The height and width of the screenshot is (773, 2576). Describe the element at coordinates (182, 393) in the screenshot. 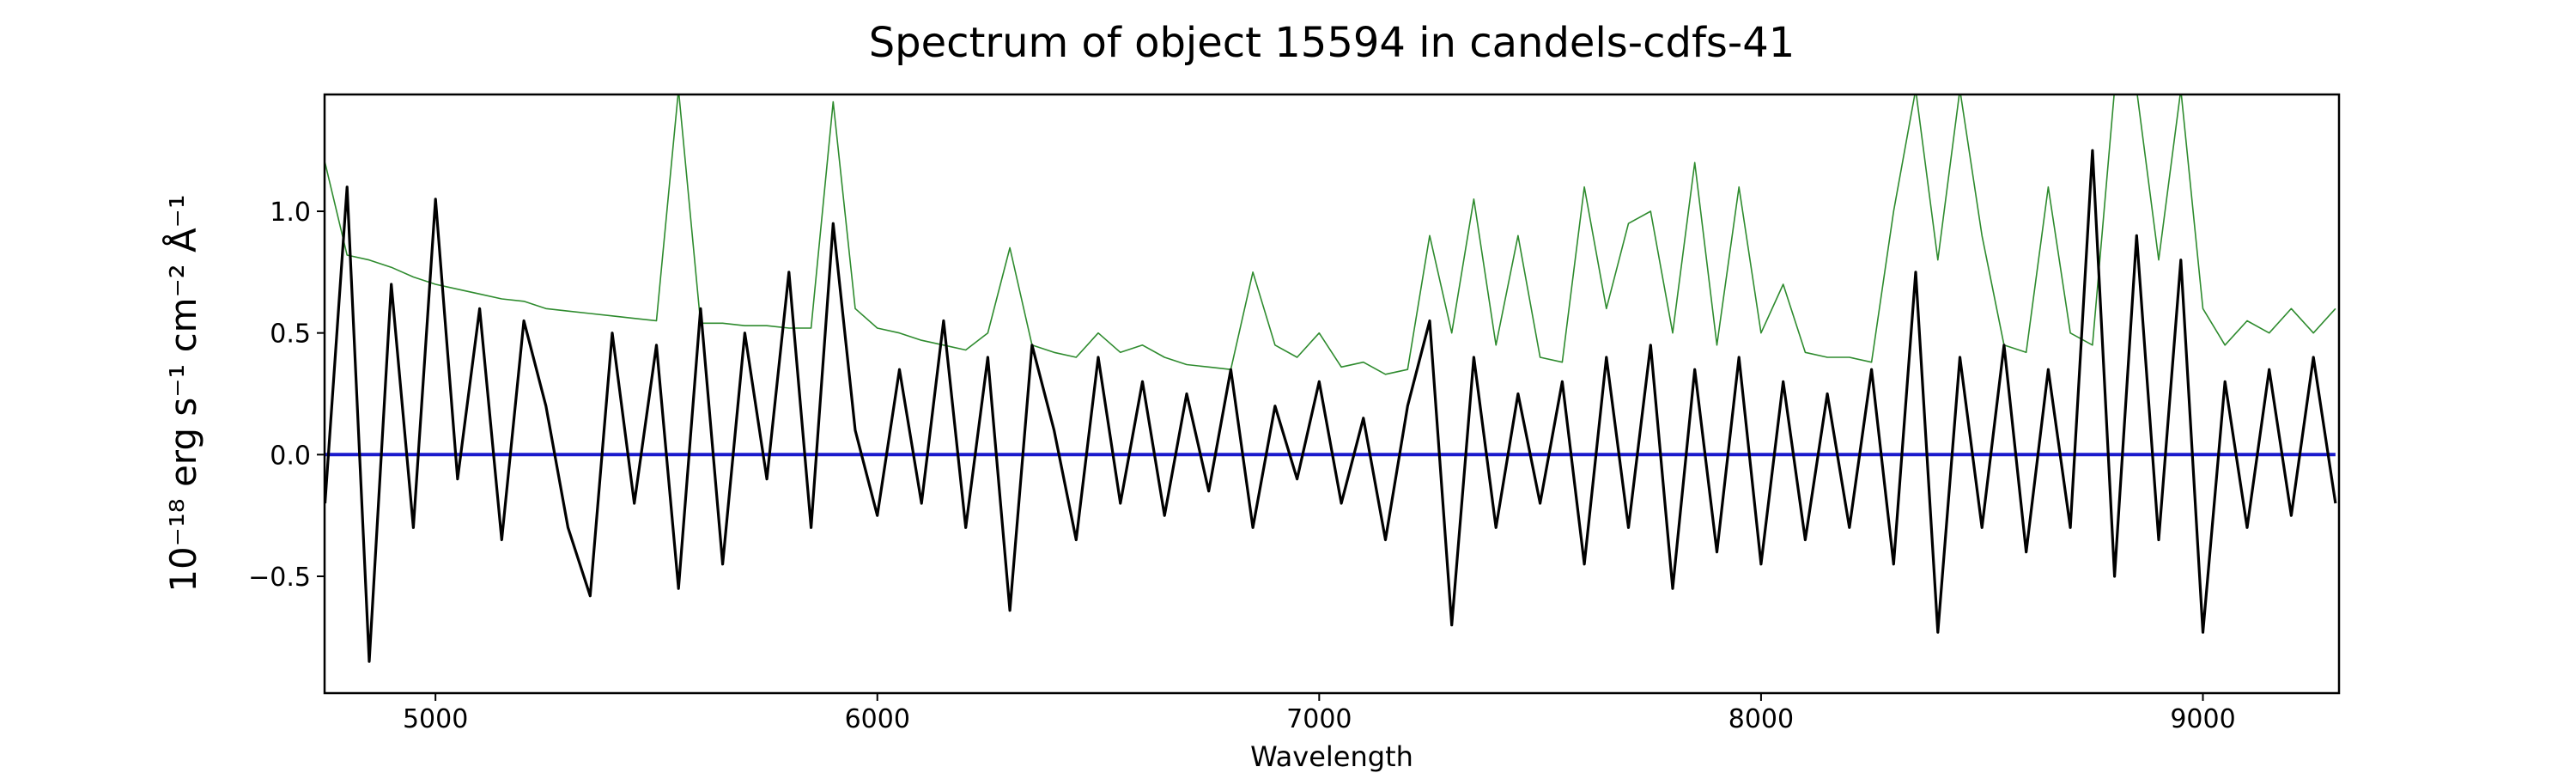

I see `y-axis-label: 10⁻¹⁸ erg s⁻¹ cm⁻² Å⁻¹` at that location.